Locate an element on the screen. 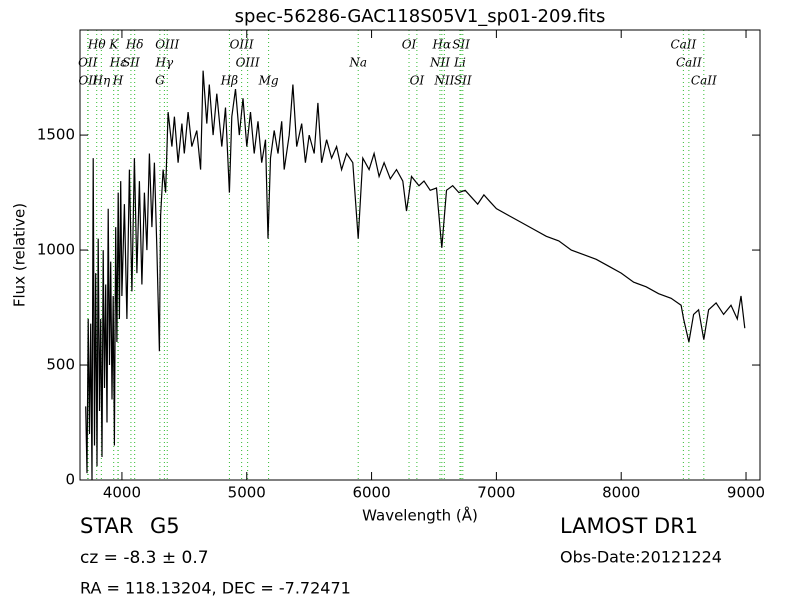 This screenshot has height=600, width=800. survey: LAMOST DR1 is located at coordinates (629, 526).